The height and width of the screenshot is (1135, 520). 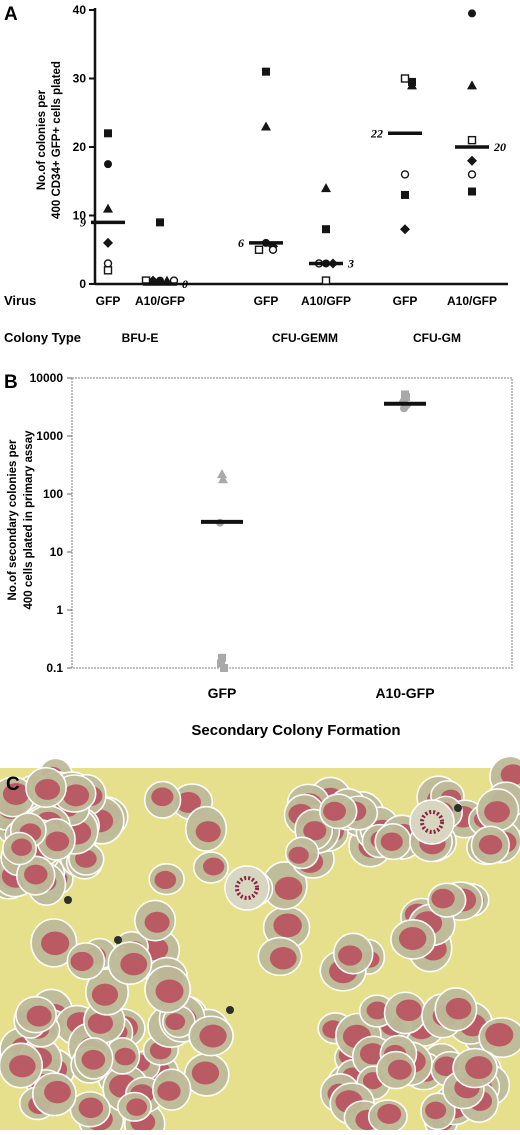 I want to click on panel-c-label: C, so click(x=13, y=784).